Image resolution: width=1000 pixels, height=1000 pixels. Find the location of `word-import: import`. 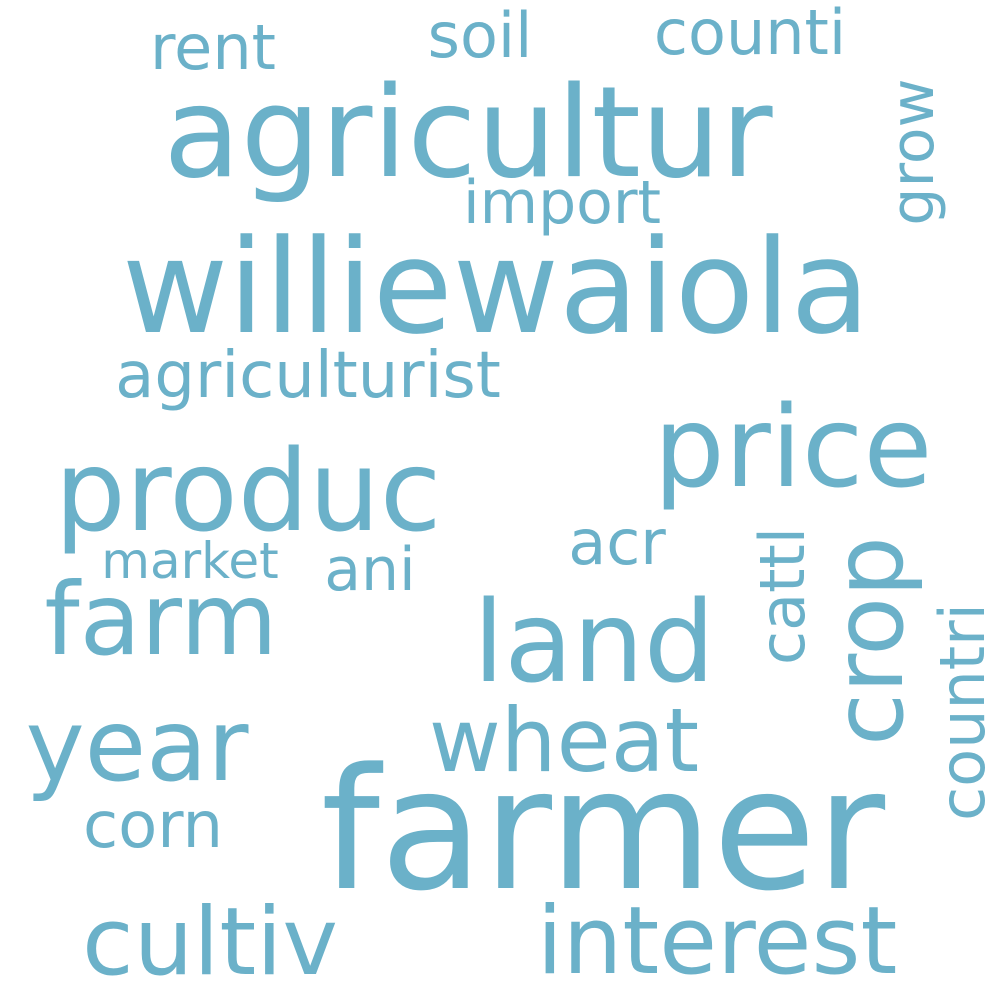

word-import: import is located at coordinates (562, 203).